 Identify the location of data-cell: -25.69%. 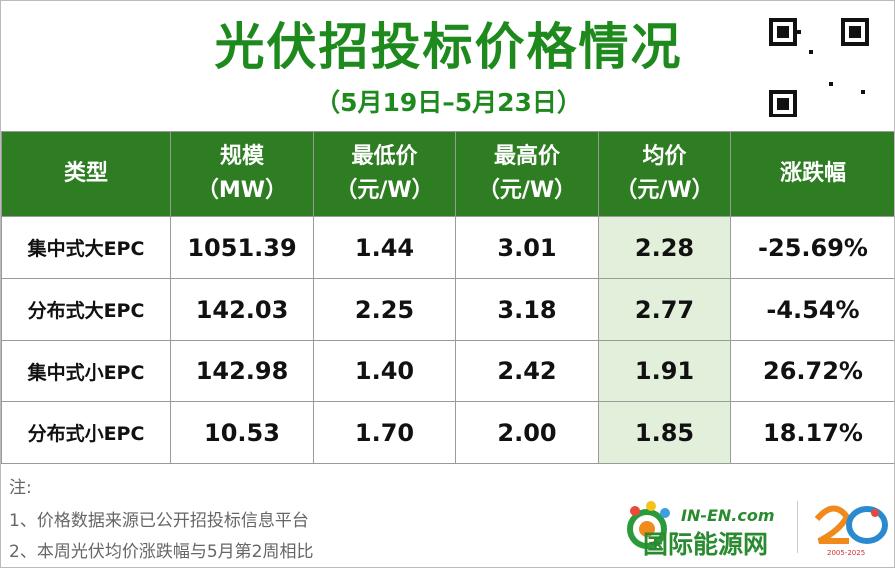
(812, 248).